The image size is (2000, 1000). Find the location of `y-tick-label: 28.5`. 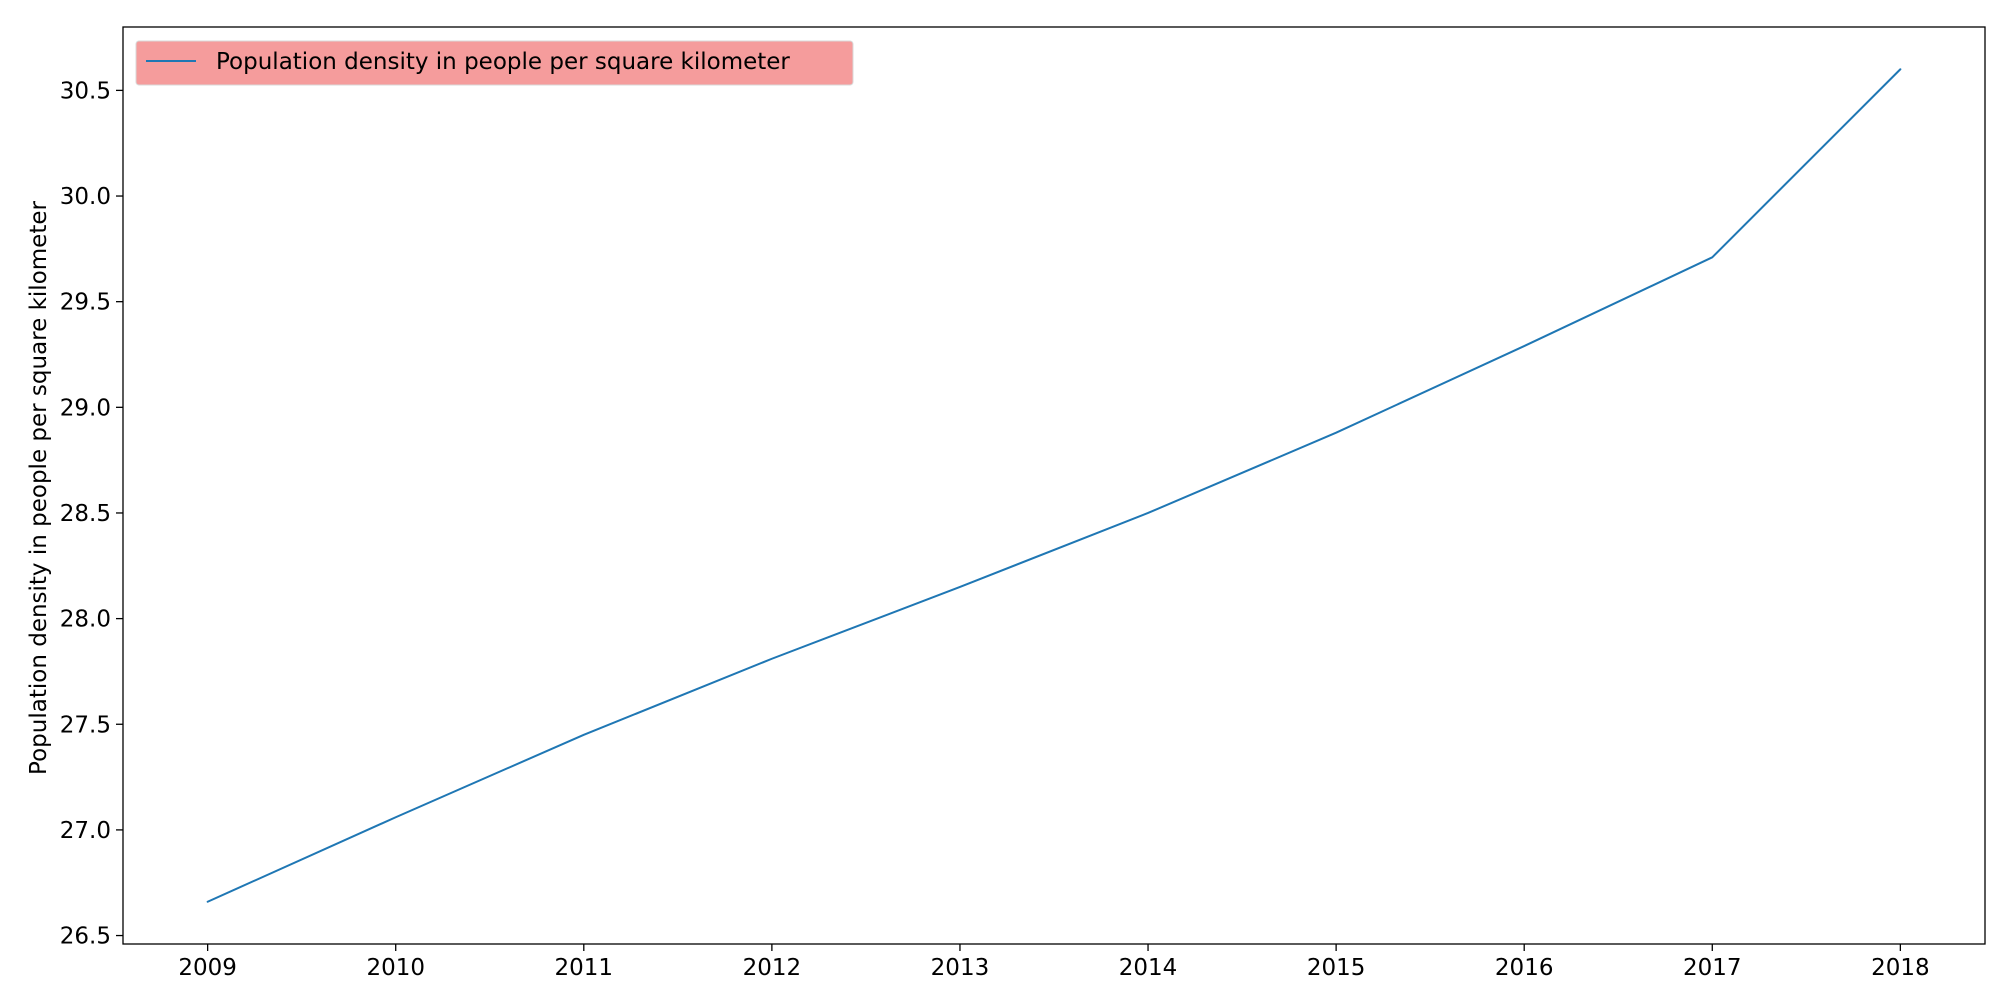

y-tick-label: 28.5 is located at coordinates (85, 514).